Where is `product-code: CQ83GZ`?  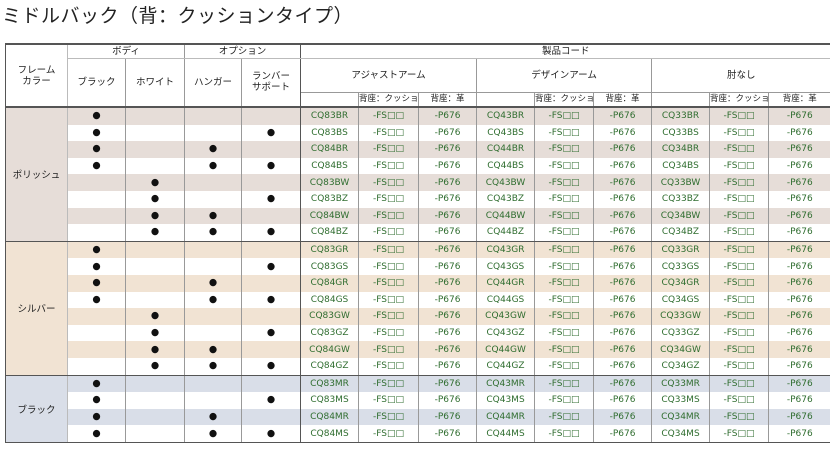 product-code: CQ83GZ is located at coordinates (329, 333).